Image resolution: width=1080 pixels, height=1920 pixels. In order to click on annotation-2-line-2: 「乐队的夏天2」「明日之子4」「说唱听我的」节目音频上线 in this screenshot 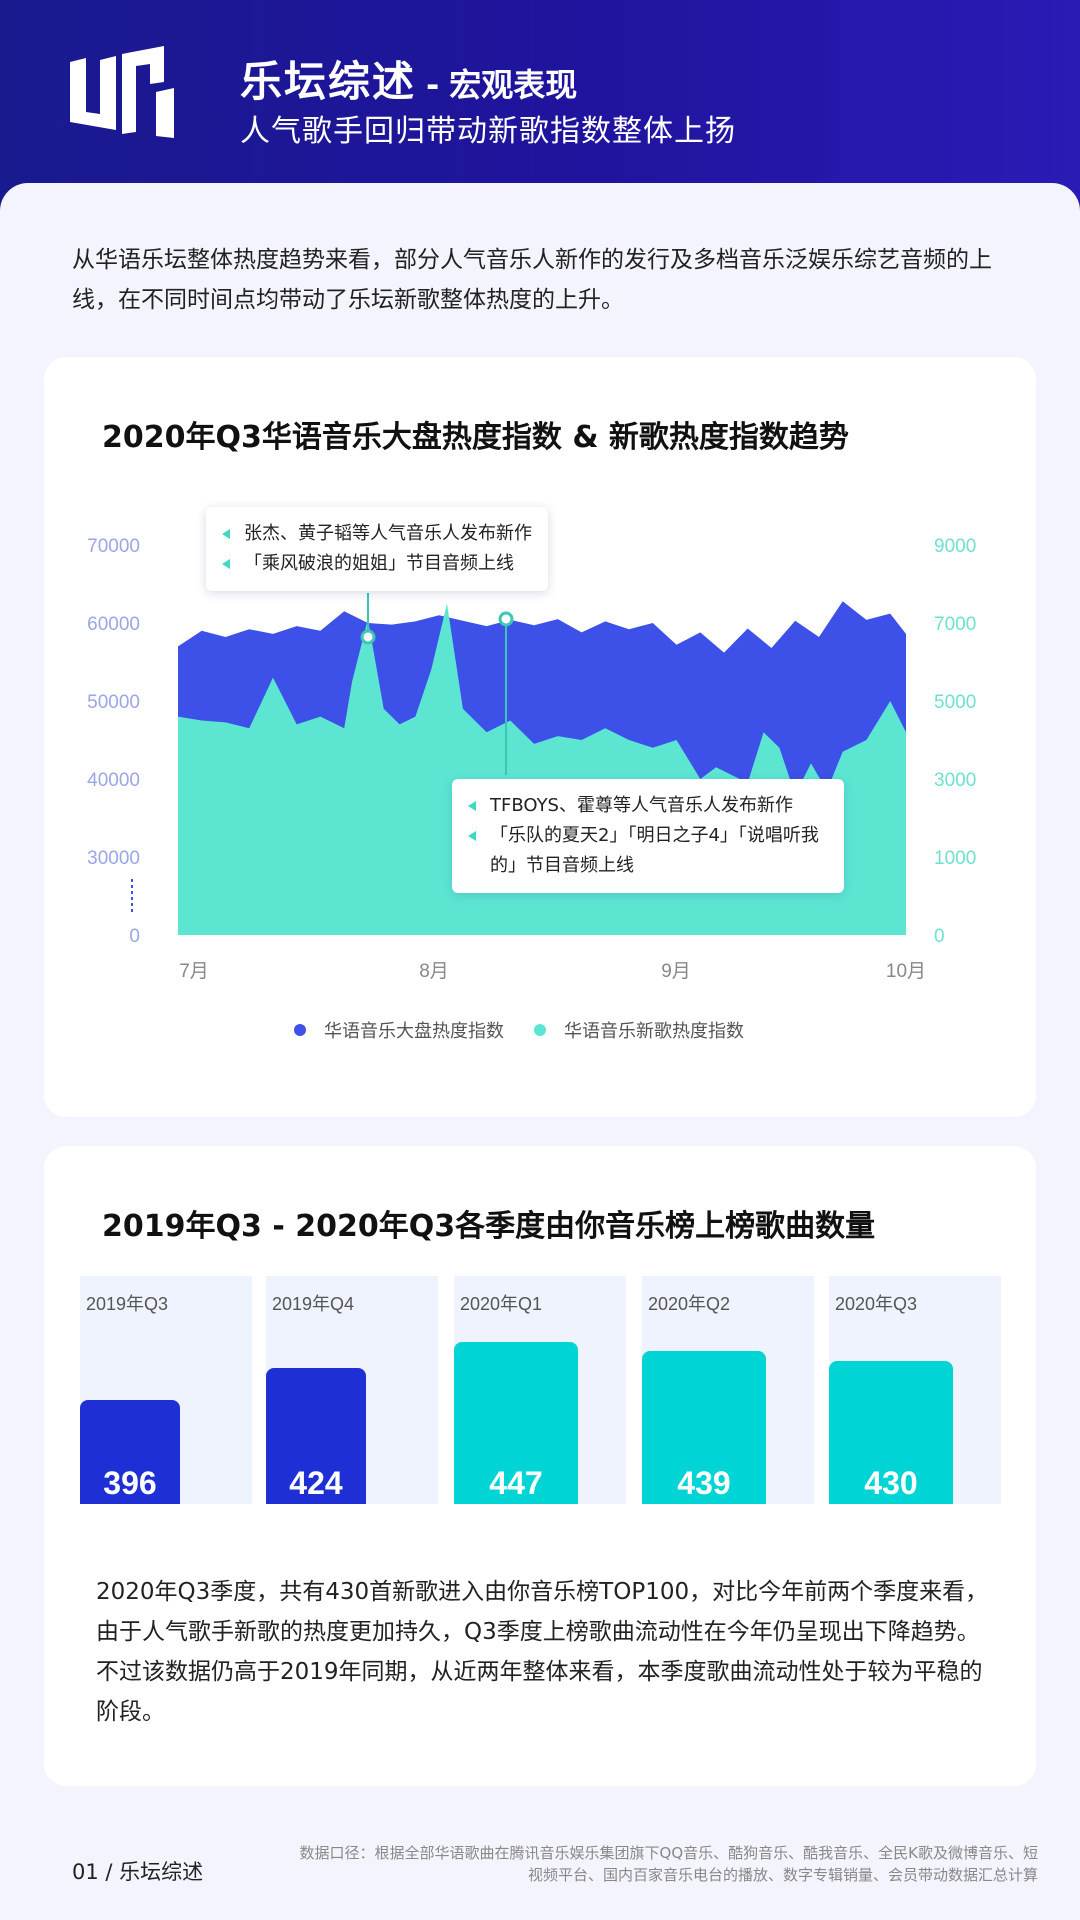, I will do `click(648, 851)`.